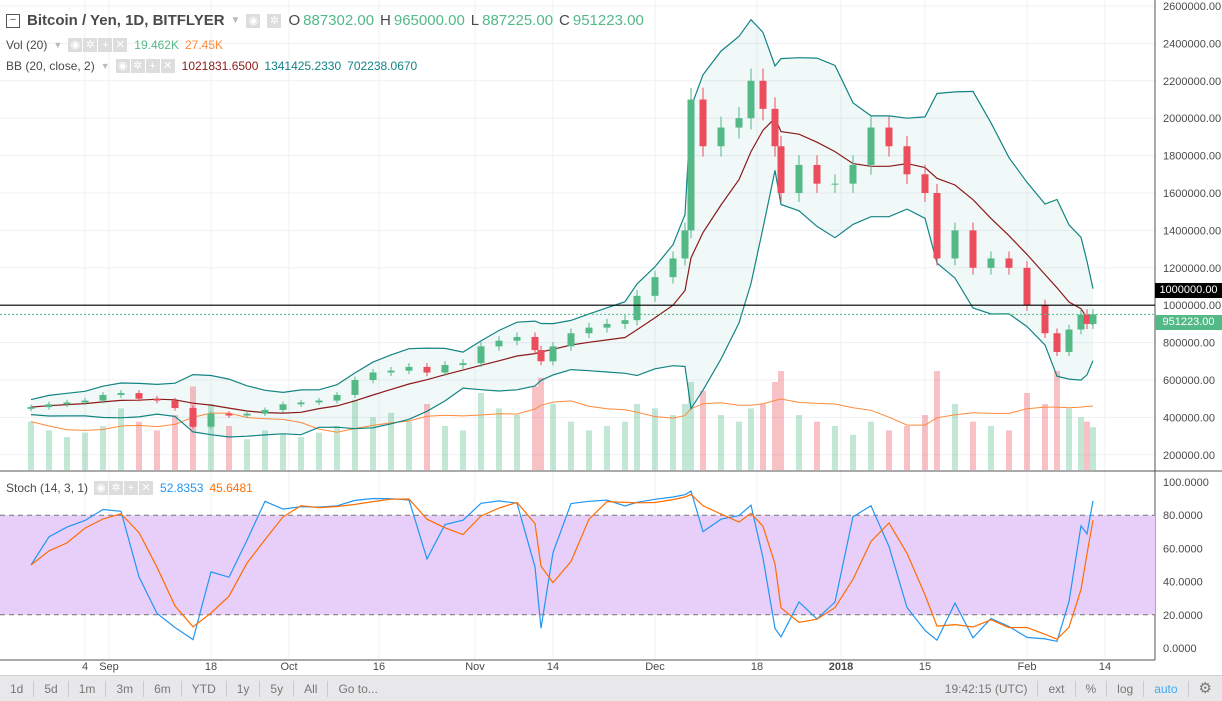 The height and width of the screenshot is (701, 1222). Describe the element at coordinates (126, 20) in the screenshot. I see `symbol-title: Bitcoin / Yen, 1D, BITFLYER` at that location.